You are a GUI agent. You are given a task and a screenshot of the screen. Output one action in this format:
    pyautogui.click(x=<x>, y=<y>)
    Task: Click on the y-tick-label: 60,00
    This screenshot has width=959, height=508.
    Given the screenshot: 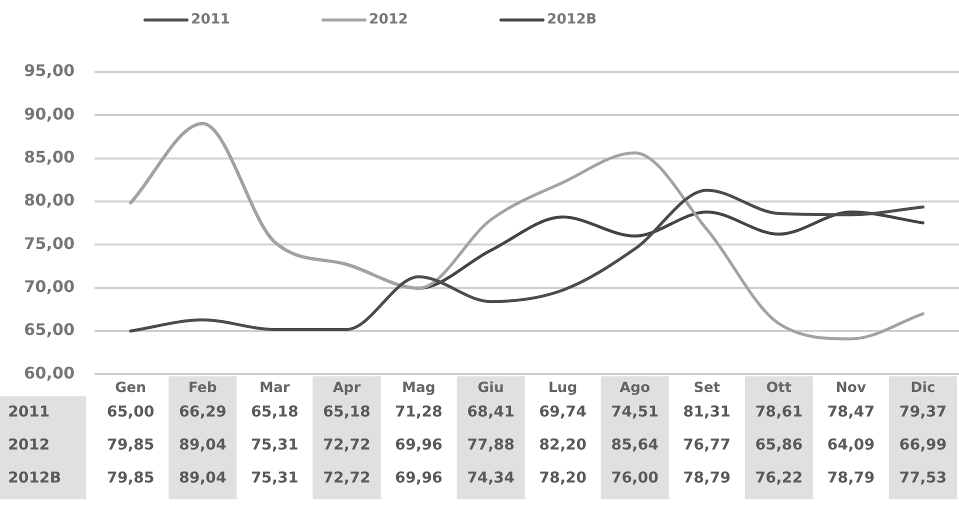 What is the action you would take?
    pyautogui.click(x=49, y=372)
    